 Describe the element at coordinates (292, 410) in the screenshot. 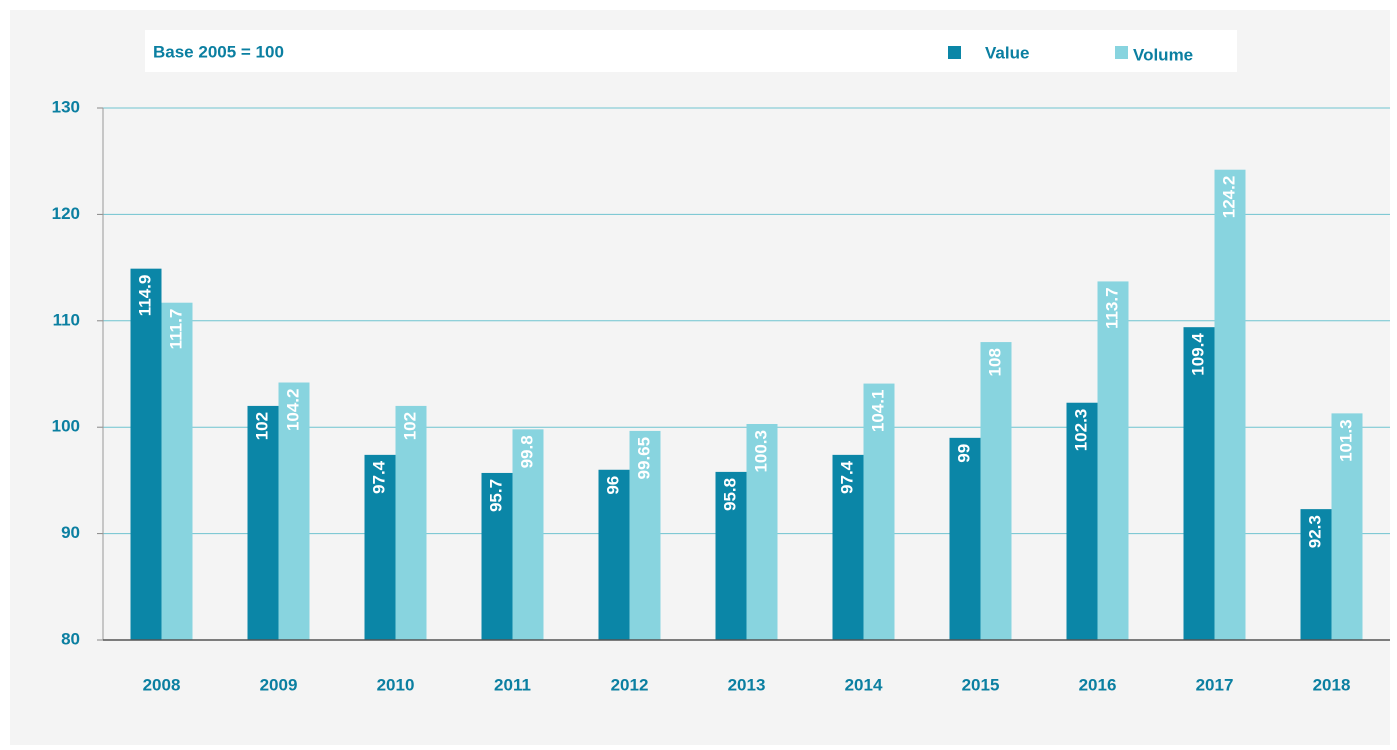

I see `data-label: 104.2` at that location.